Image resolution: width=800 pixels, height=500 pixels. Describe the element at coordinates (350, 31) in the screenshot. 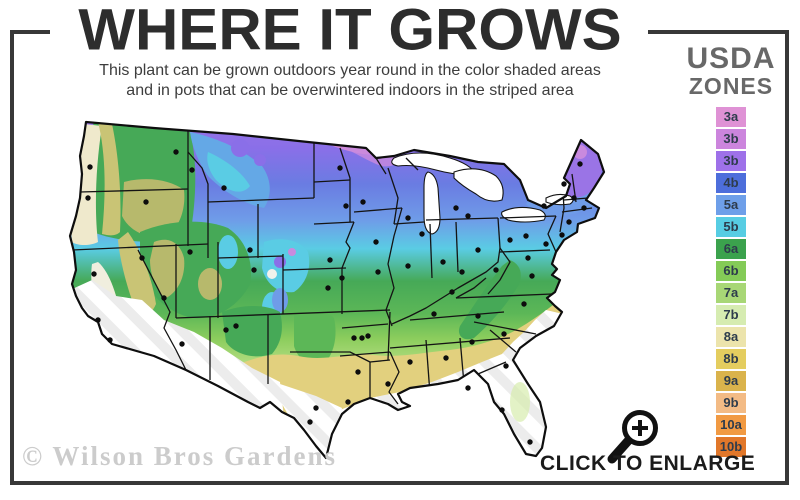

I see `page-title: WHERE IT GROWS` at that location.